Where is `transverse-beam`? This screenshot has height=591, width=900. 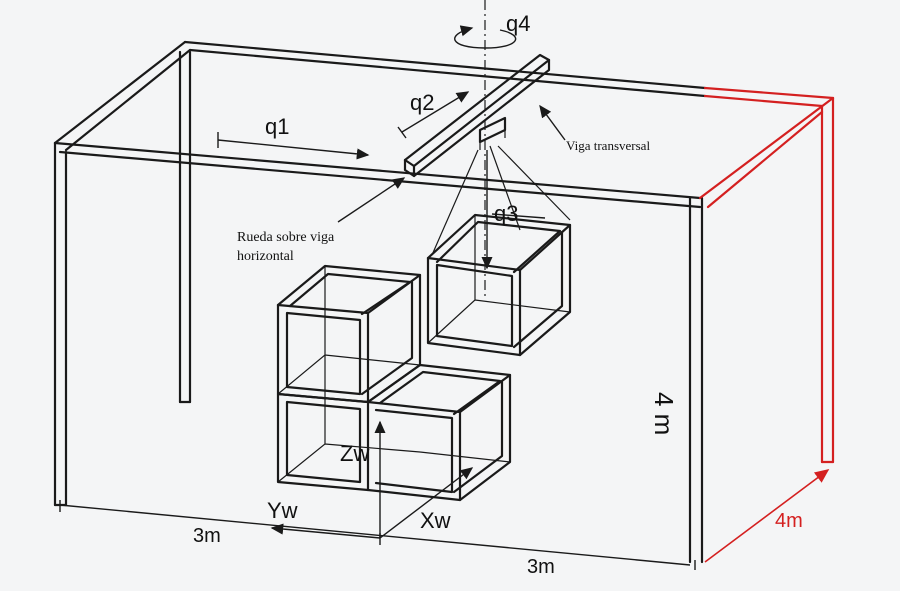 transverse-beam is located at coordinates (477, 115).